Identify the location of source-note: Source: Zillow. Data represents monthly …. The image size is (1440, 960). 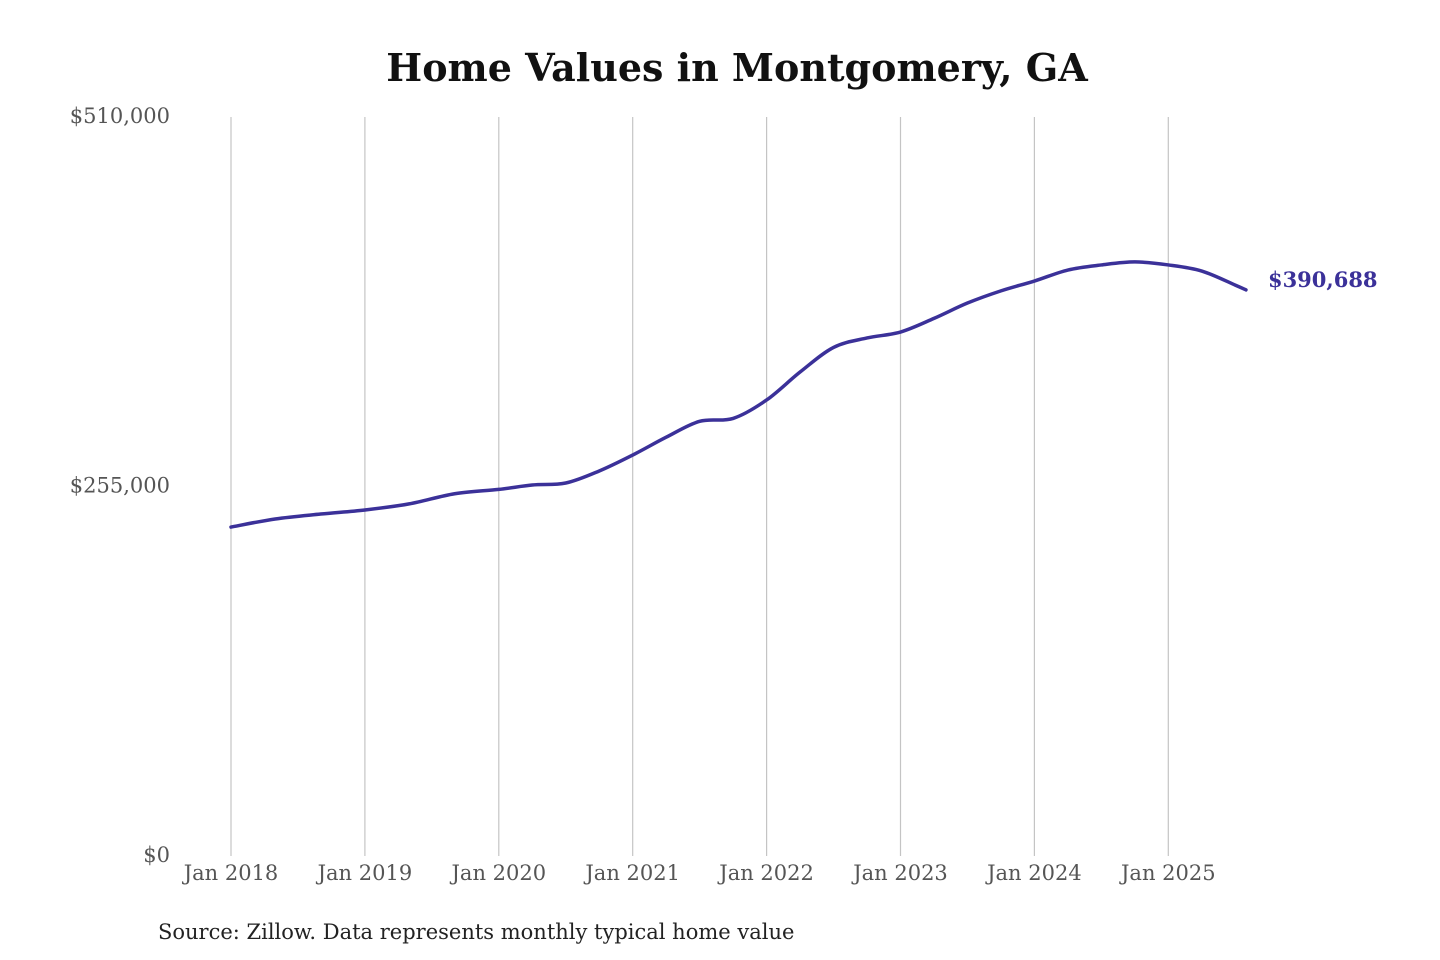
(476, 932).